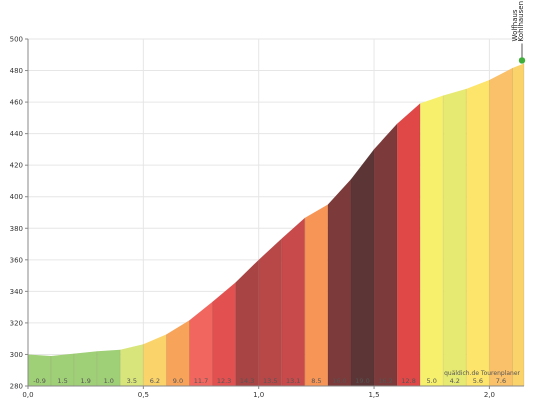 The height and width of the screenshot is (400, 533). I want to click on y-tick-label: 280, so click(16, 387).